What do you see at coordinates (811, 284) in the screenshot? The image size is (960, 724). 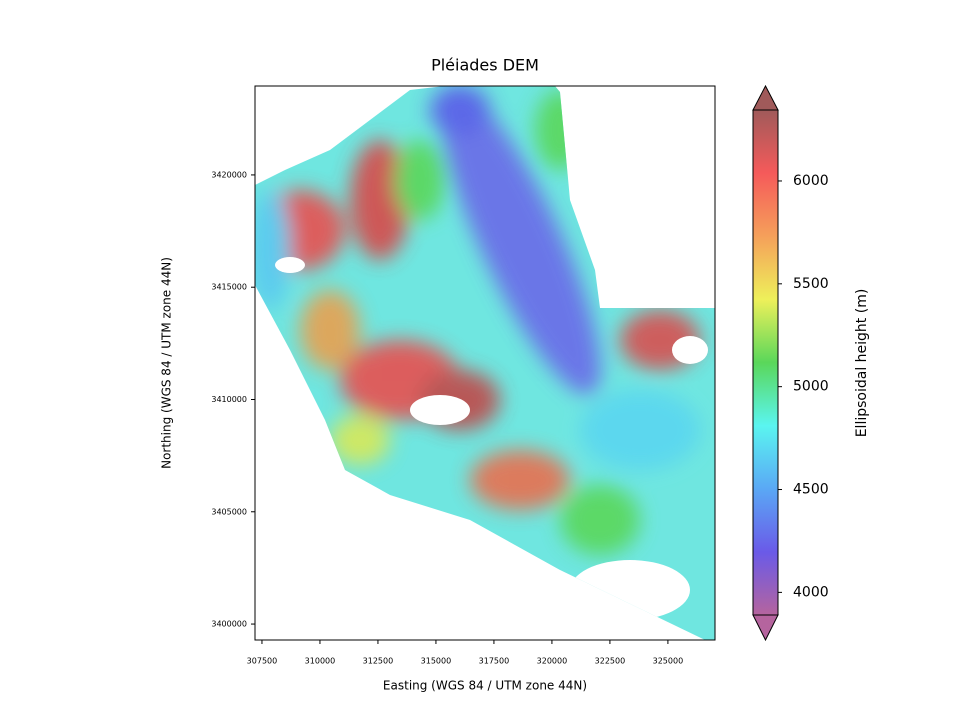 I see `colorbar-tick-label: 5500` at bounding box center [811, 284].